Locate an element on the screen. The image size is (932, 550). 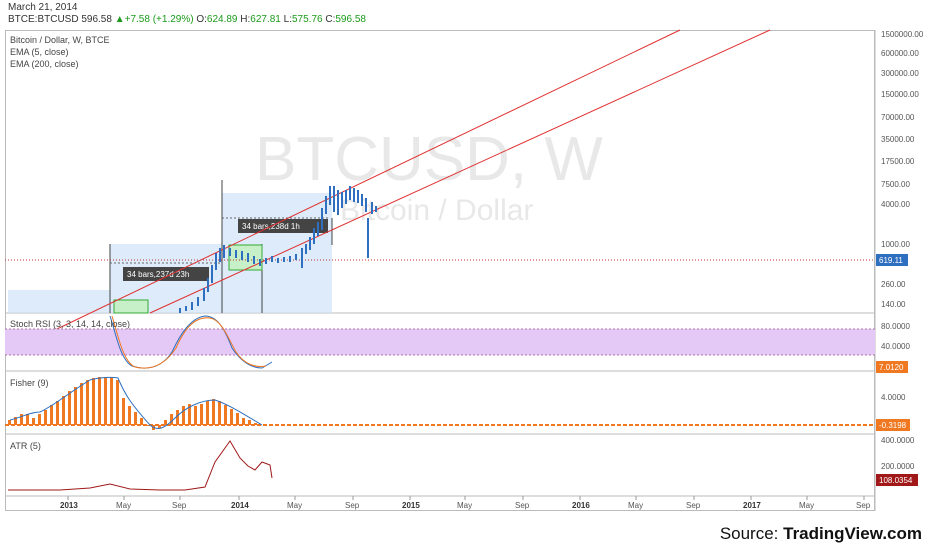
last-price: 596.58 is located at coordinates (96, 19).